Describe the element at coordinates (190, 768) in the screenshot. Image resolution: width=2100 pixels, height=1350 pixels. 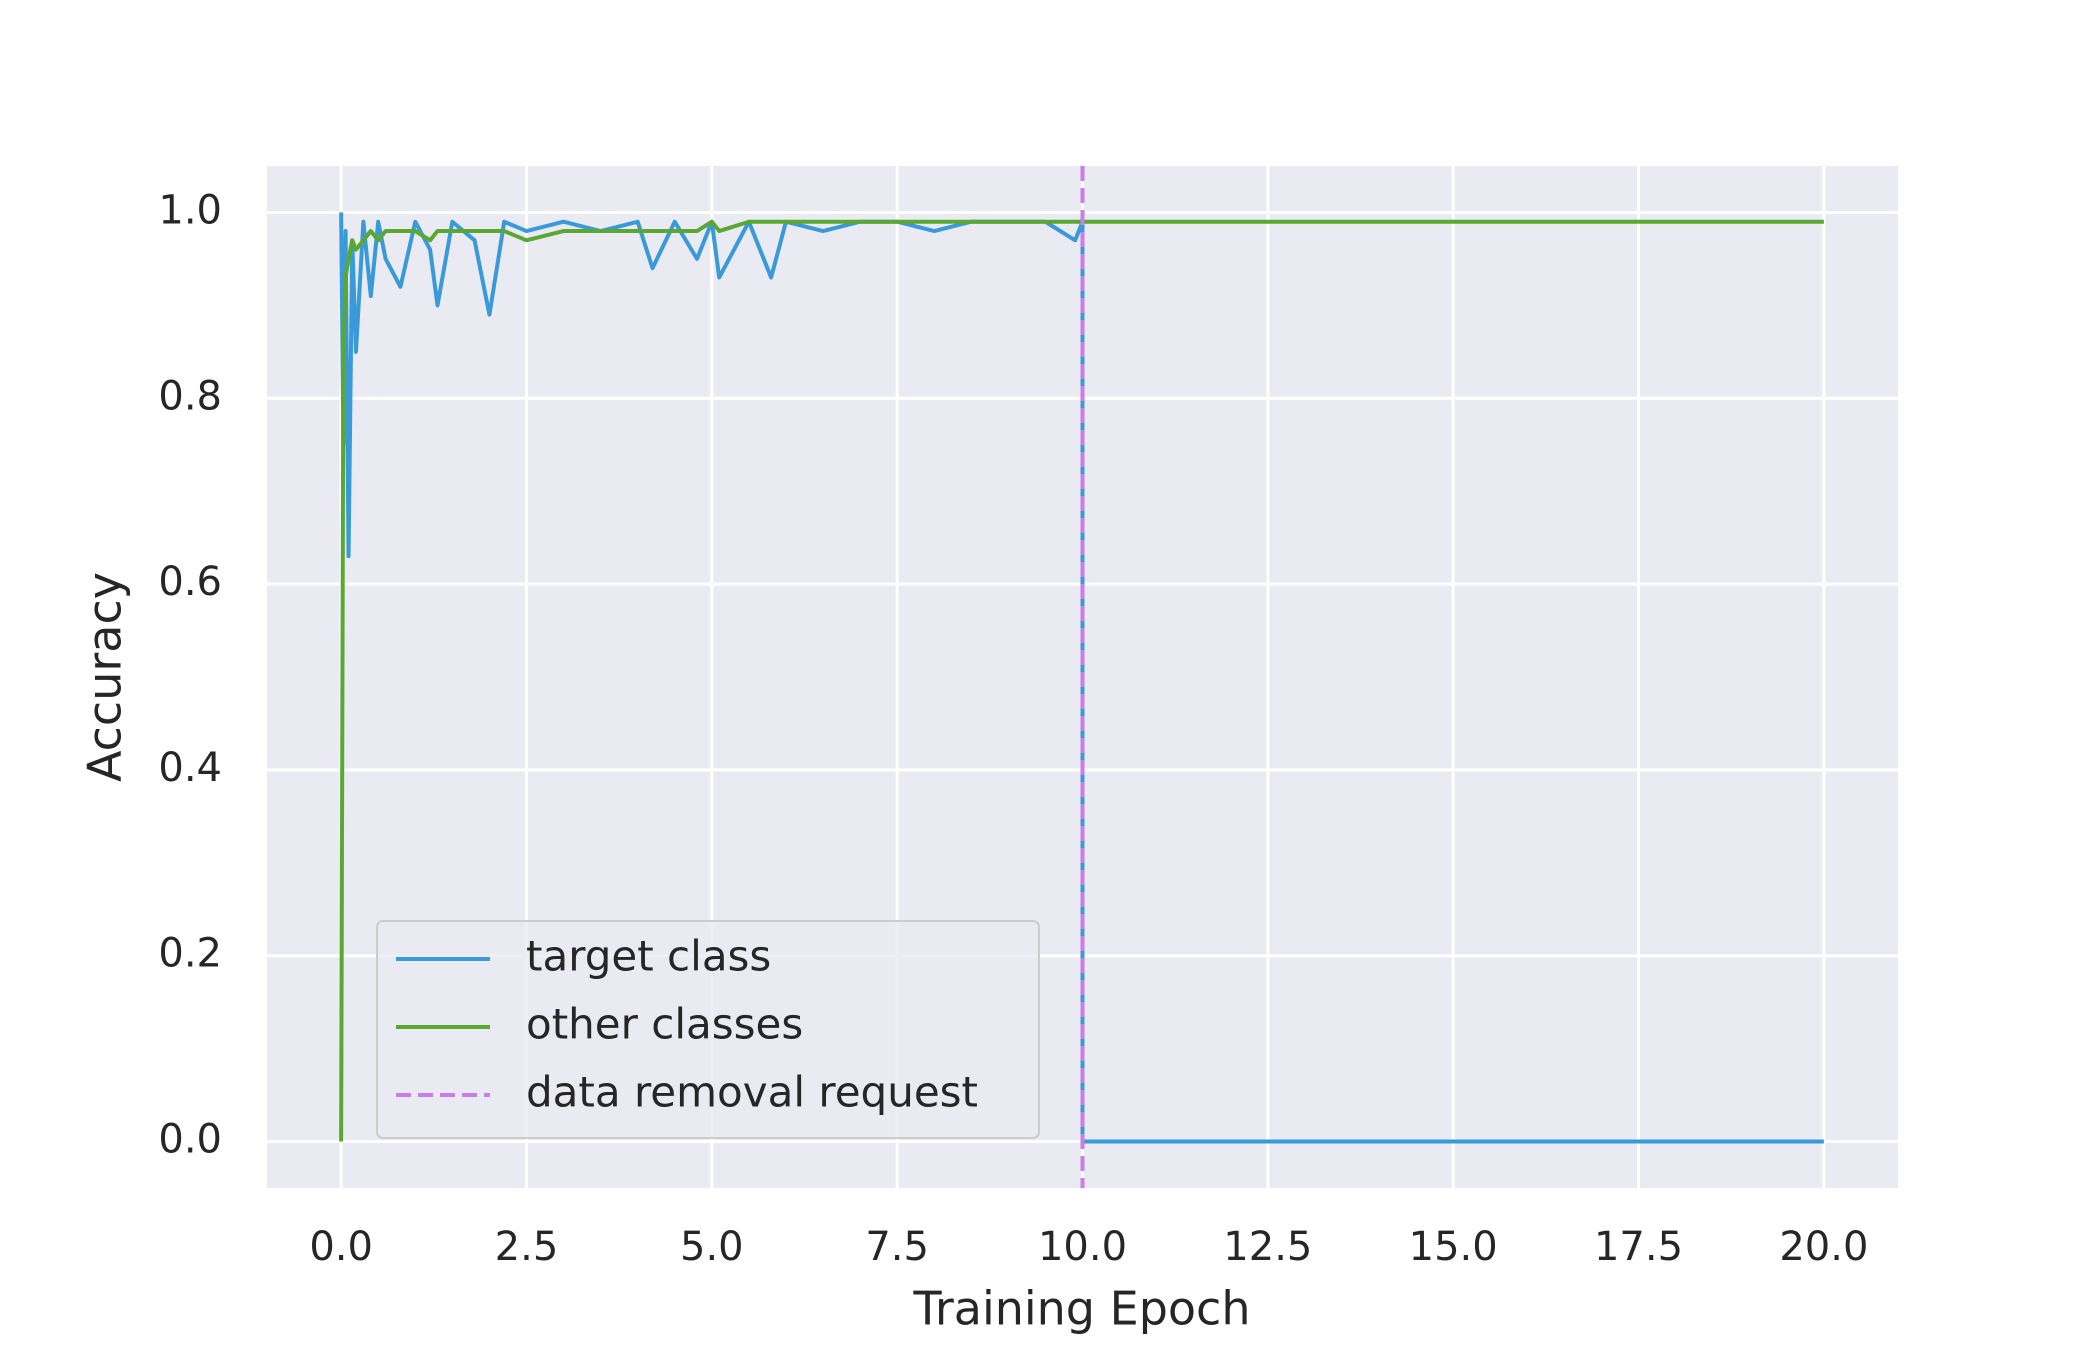
I see `y-tick-label: 0.4` at that location.